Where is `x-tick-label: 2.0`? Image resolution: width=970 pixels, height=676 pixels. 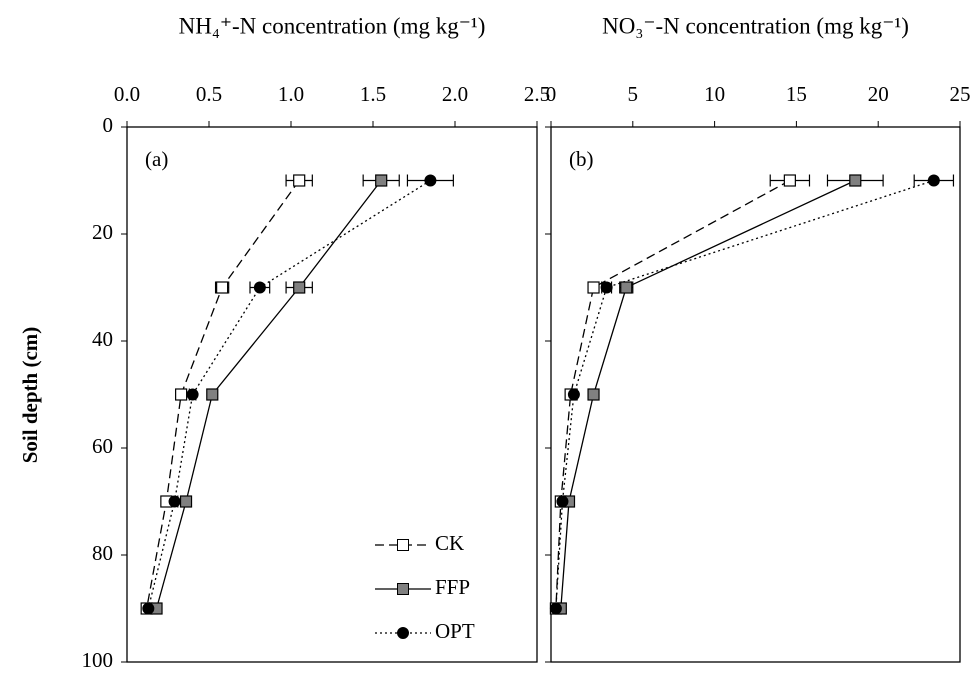 x-tick-label: 2.0 is located at coordinates (455, 94).